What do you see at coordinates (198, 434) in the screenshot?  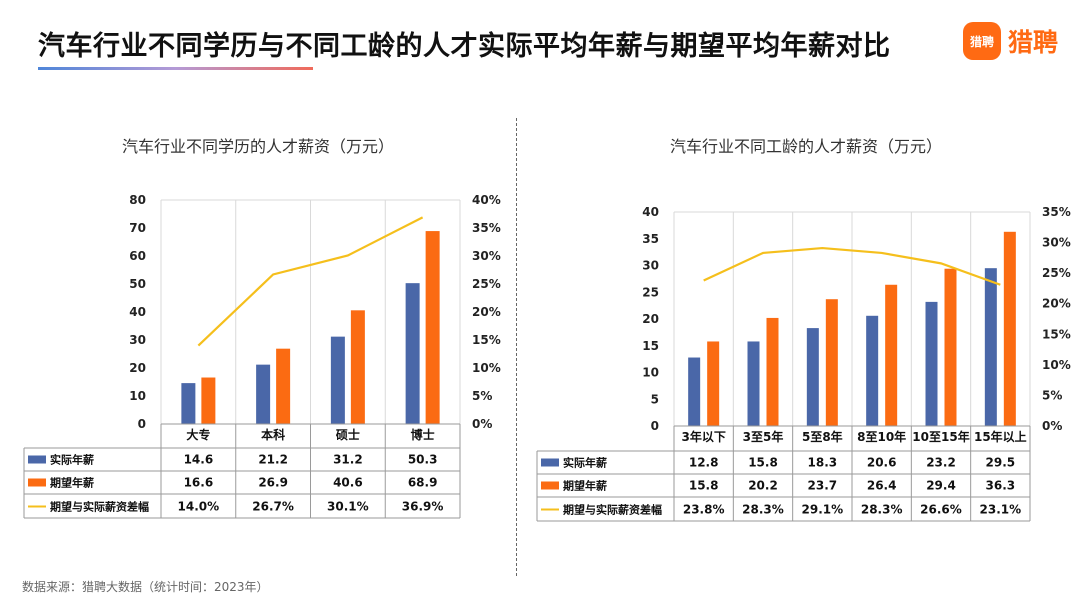 I see `chart-0-category-label: 大专` at bounding box center [198, 434].